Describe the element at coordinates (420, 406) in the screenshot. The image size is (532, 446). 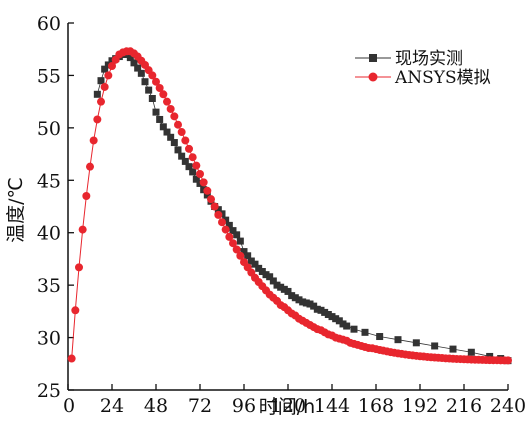
I see `x-tick-label: 192` at that location.